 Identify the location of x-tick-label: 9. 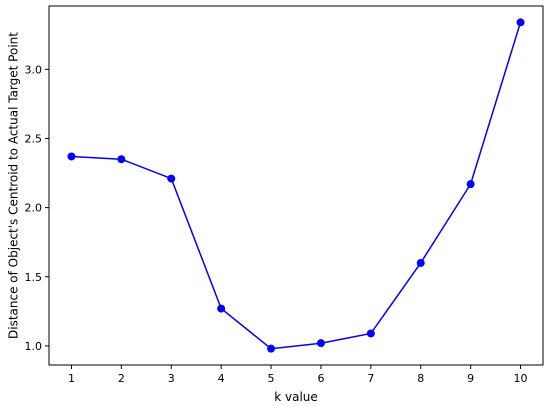
(470, 378).